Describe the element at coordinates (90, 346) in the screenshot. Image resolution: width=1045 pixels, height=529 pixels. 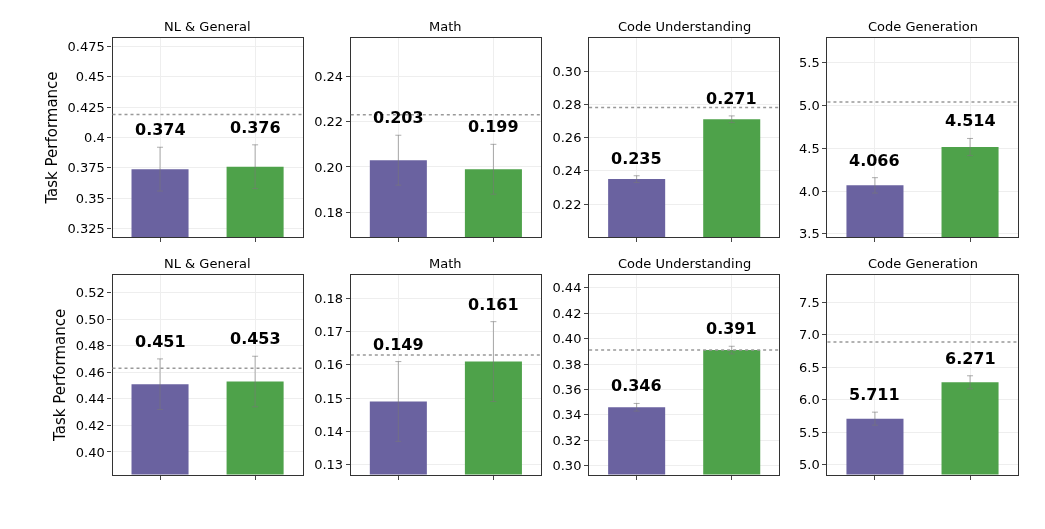
I see `y-tick-label: 0.48` at that location.